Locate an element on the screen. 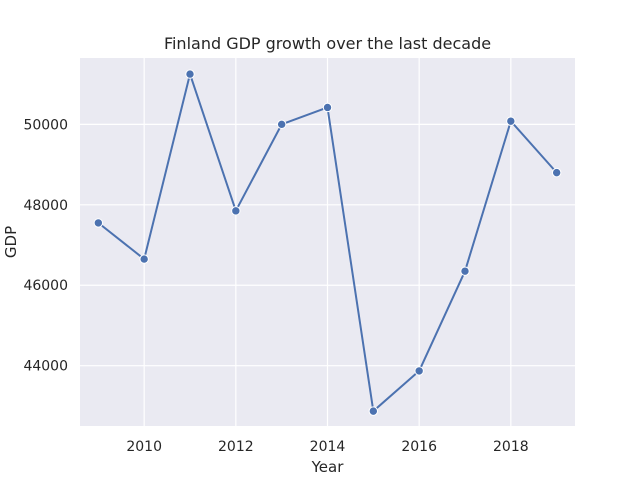 The height and width of the screenshot is (480, 640). y-axis-label: GDP is located at coordinates (11, 242).